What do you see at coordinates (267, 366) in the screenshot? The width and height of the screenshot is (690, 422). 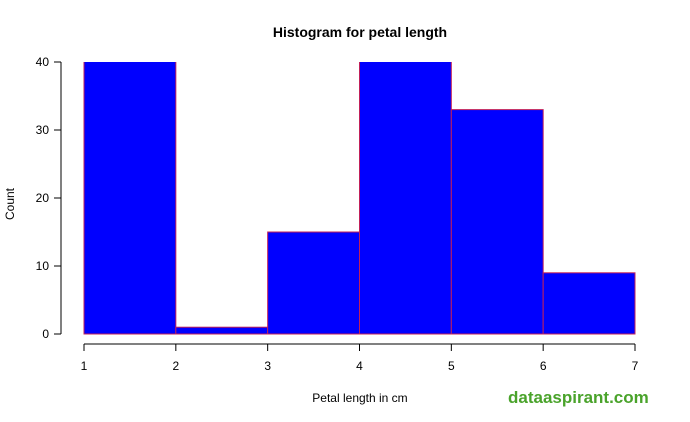 I see `x-tick-label: 3` at bounding box center [267, 366].